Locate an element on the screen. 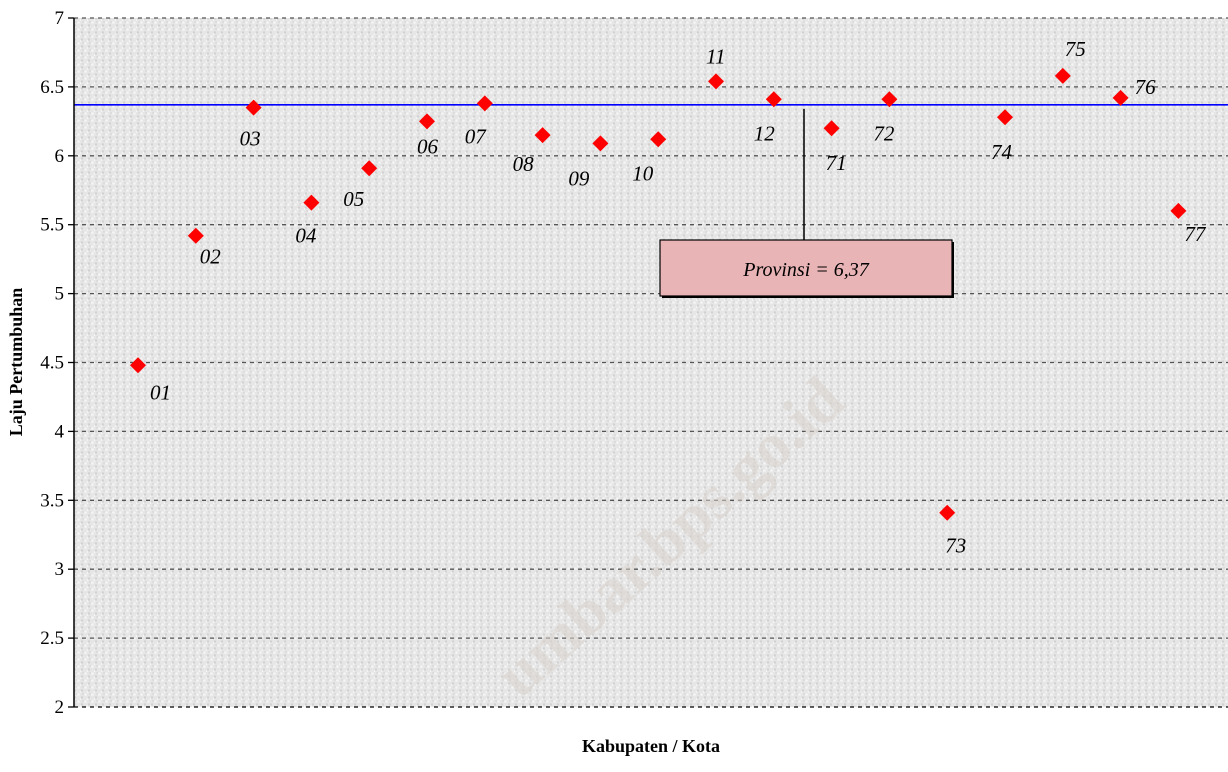  y-tick-label: 5.5 is located at coordinates (52, 225).